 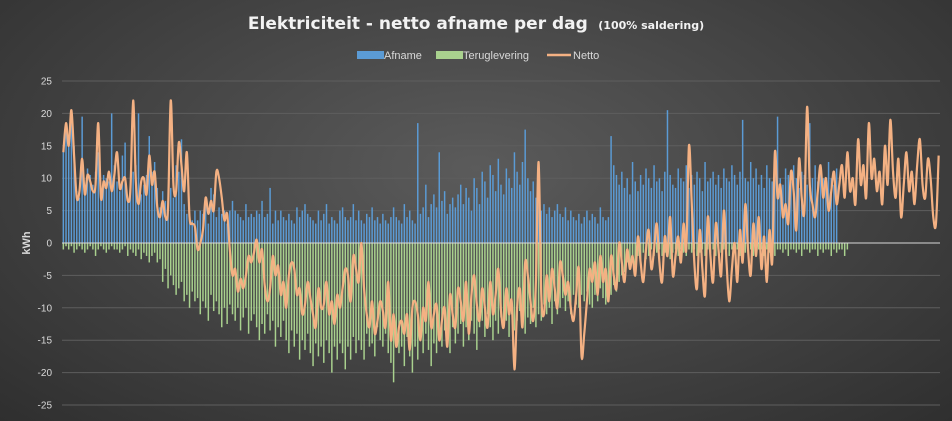 I want to click on legend-swatch-teruglevering, so click(x=449, y=55).